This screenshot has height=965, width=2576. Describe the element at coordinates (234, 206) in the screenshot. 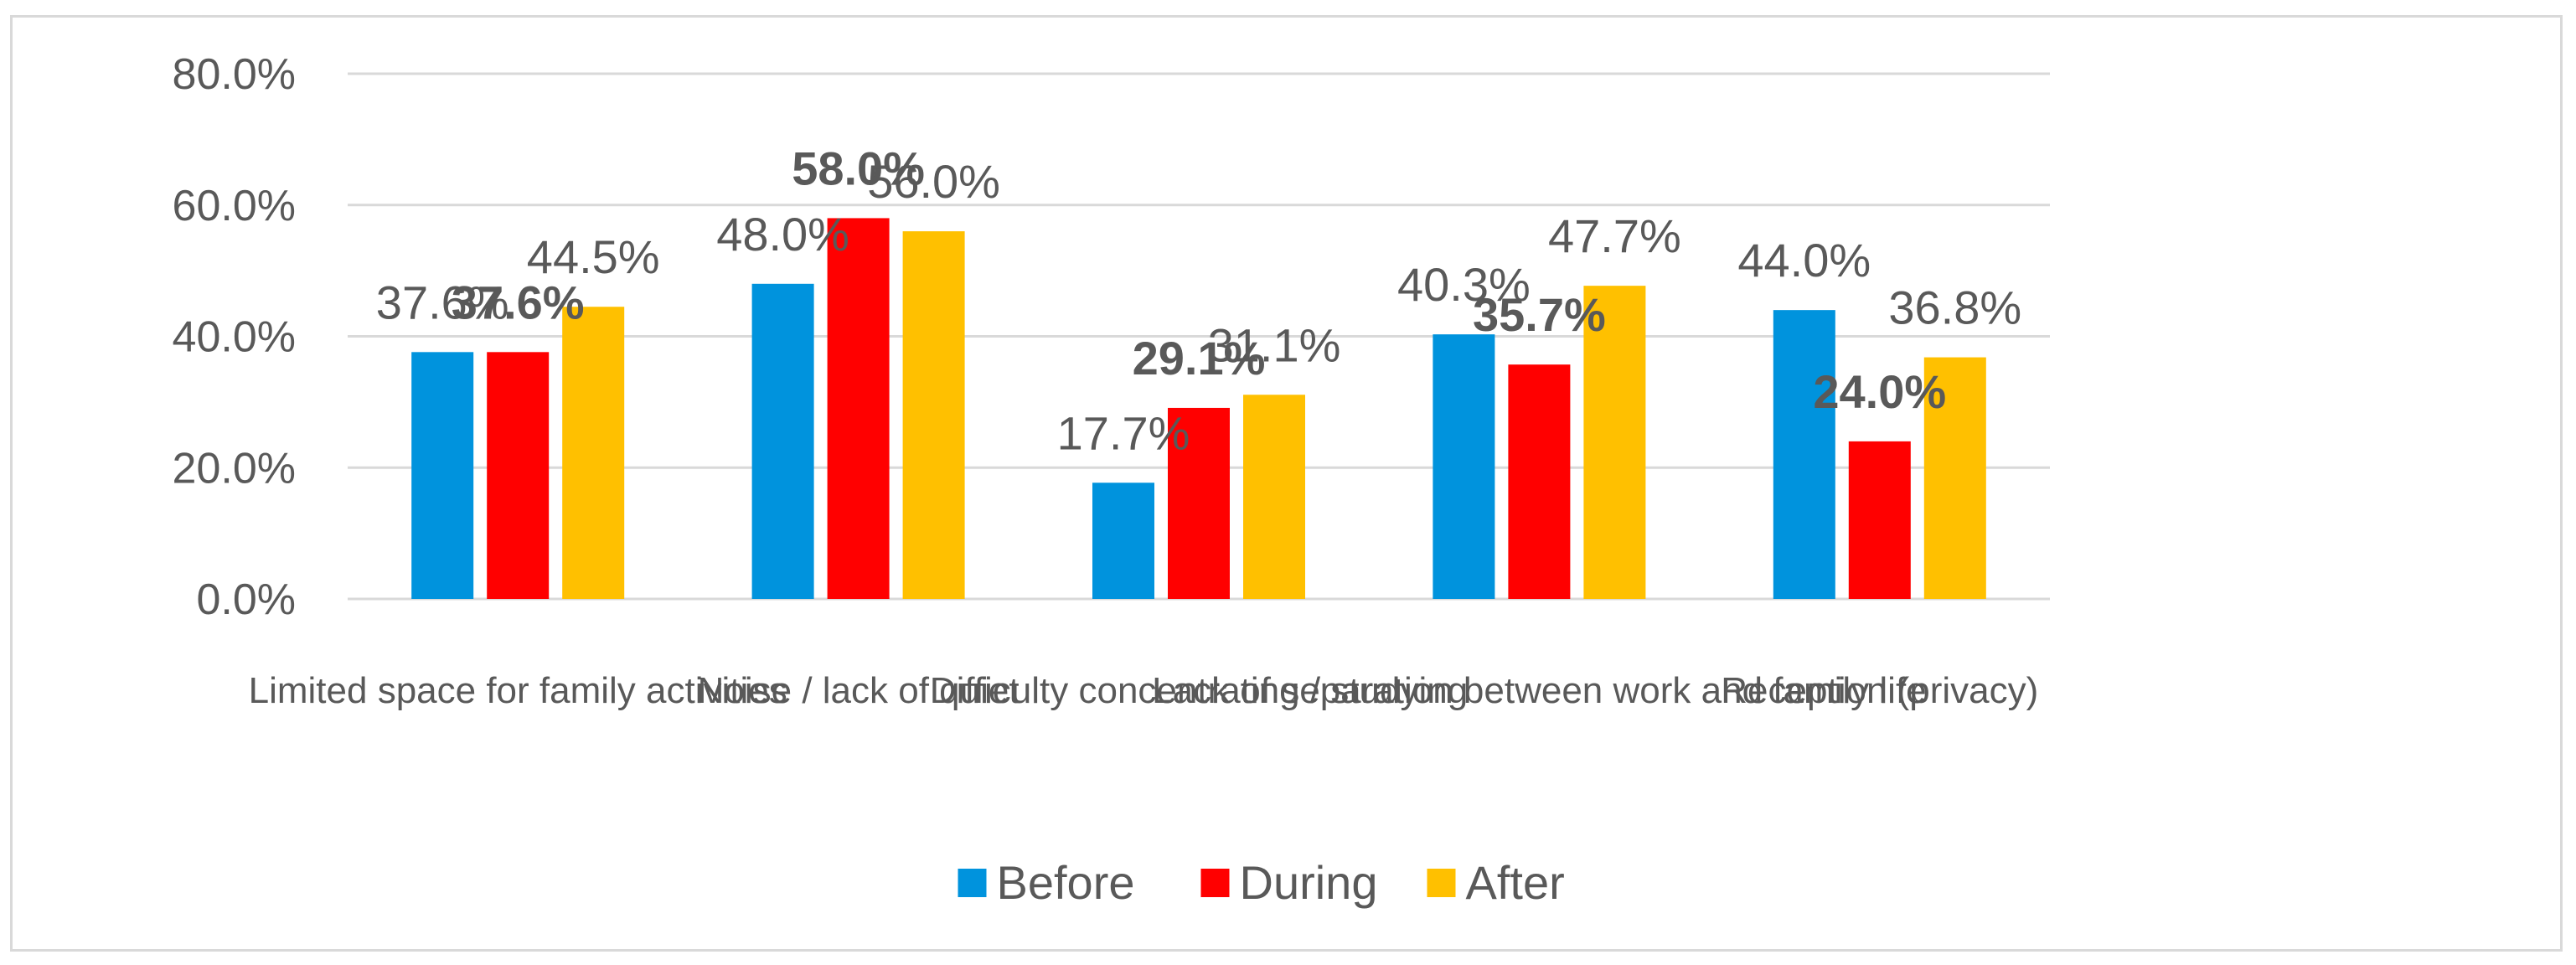

I see `y-tick-label: 60.0%` at that location.